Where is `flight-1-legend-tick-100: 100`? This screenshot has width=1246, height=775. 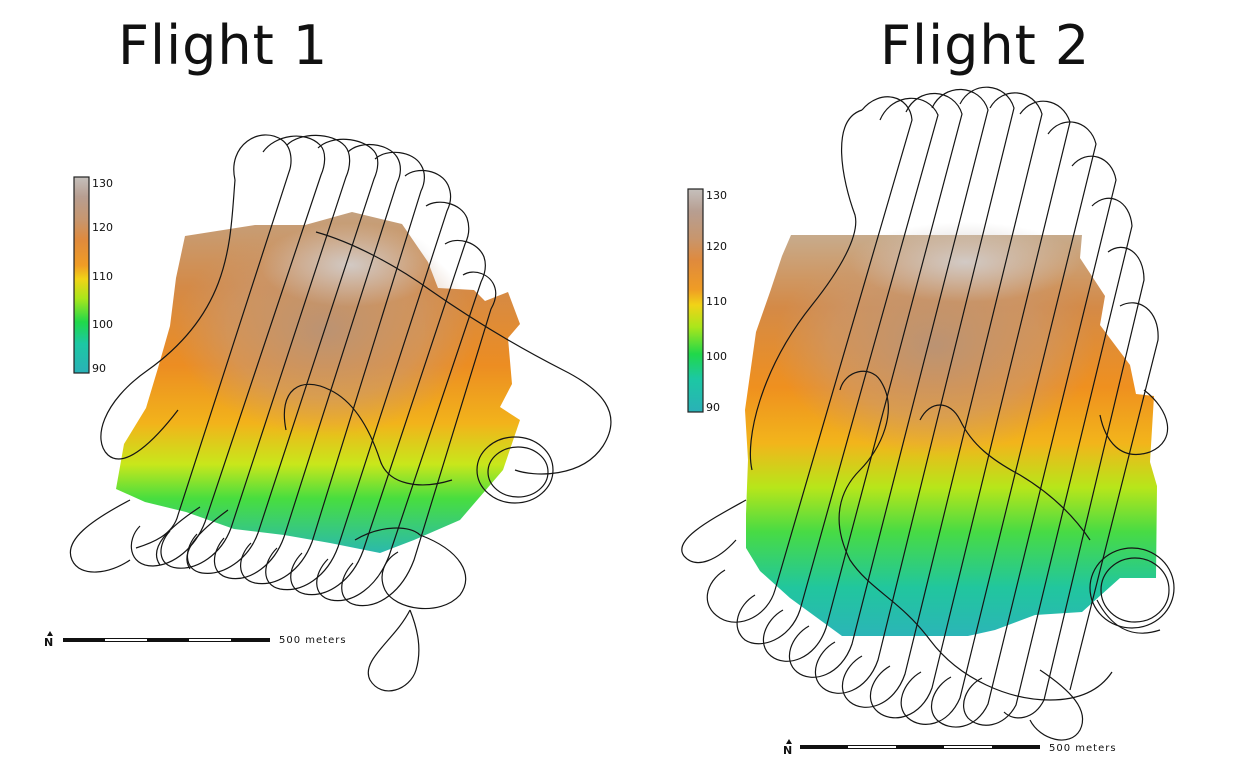 flight-1-legend-tick-100: 100 is located at coordinates (102, 324).